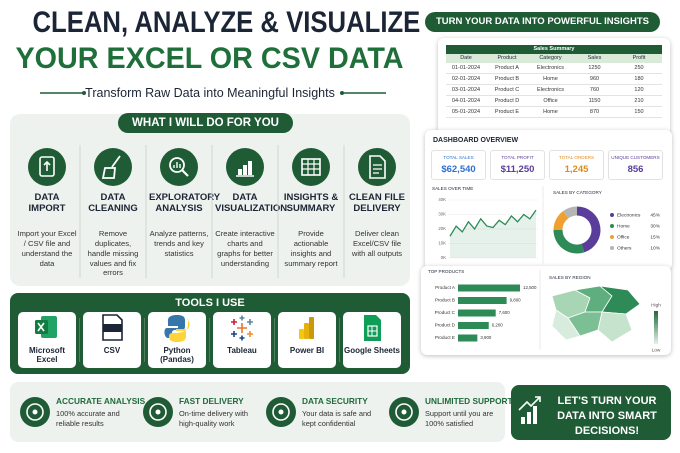 The width and height of the screenshot is (680, 453). What do you see at coordinates (639, 58) in the screenshot?
I see `table-header: Profit` at bounding box center [639, 58].